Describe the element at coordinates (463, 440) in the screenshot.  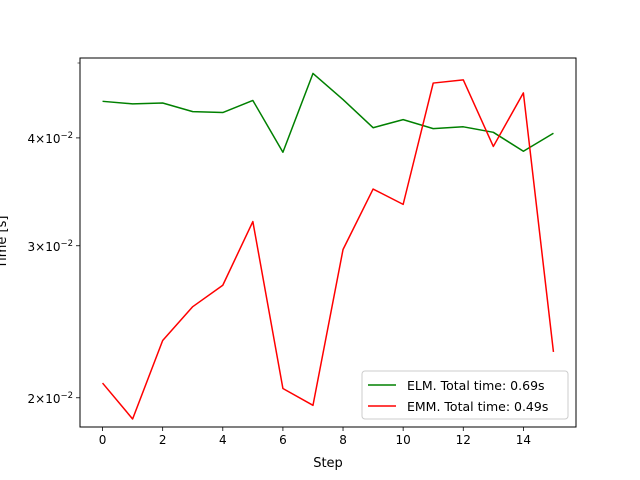
I see `x-tick-label: 12` at that location.